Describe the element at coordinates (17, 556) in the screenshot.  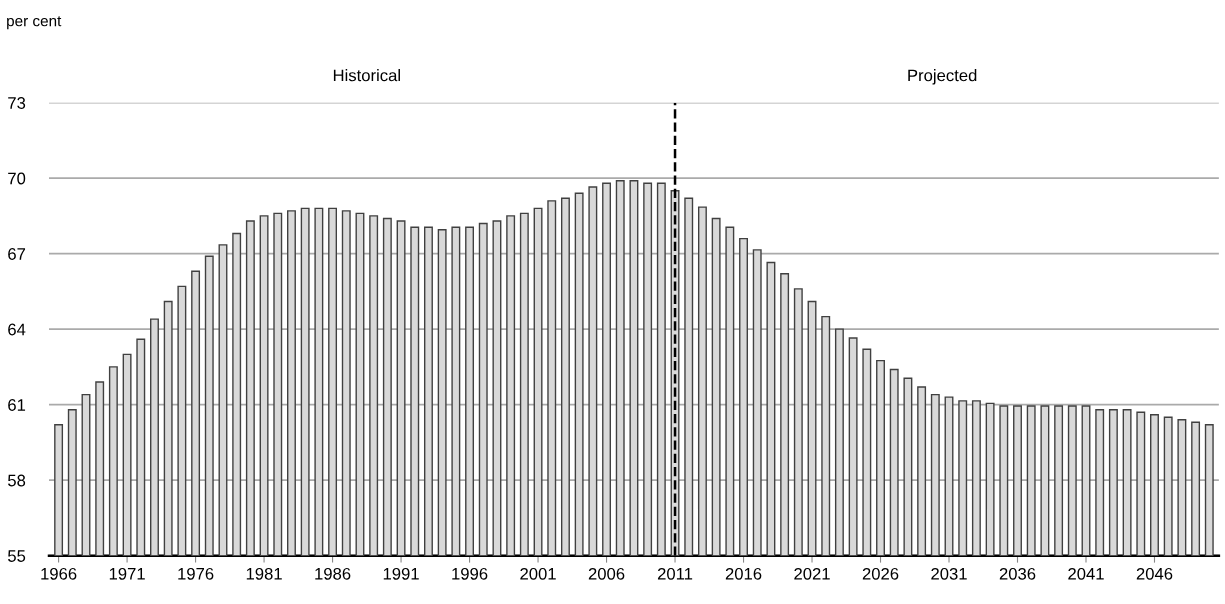
I see `y-tick-label: 55` at that location.